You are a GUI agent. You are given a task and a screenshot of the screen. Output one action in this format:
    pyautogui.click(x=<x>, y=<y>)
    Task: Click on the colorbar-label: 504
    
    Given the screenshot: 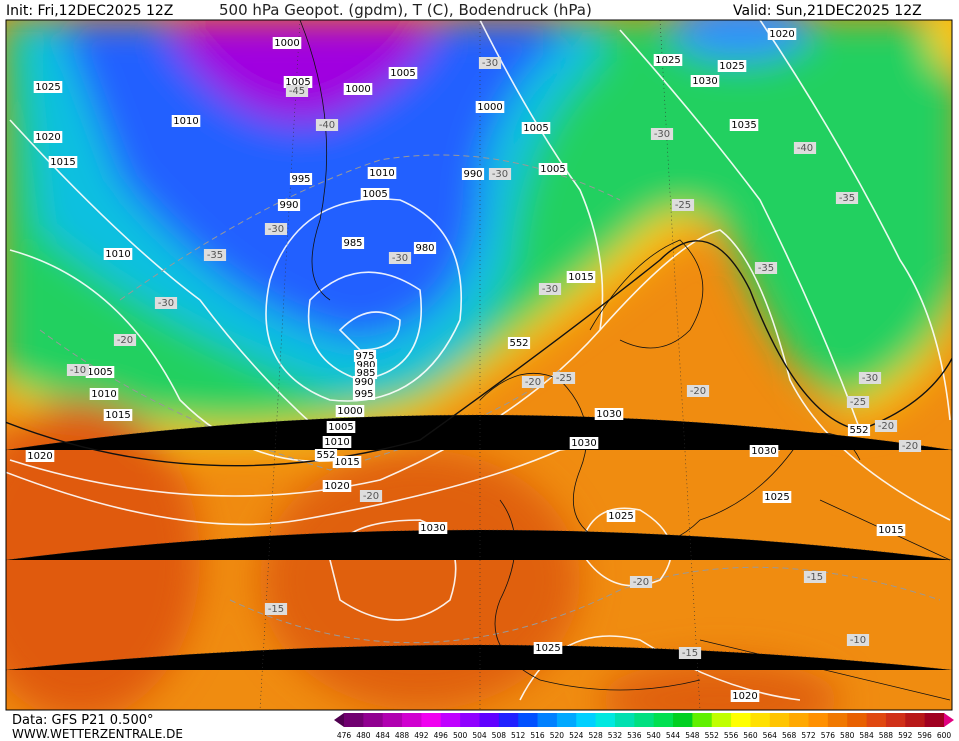 What is the action you would take?
    pyautogui.click(x=479, y=735)
    